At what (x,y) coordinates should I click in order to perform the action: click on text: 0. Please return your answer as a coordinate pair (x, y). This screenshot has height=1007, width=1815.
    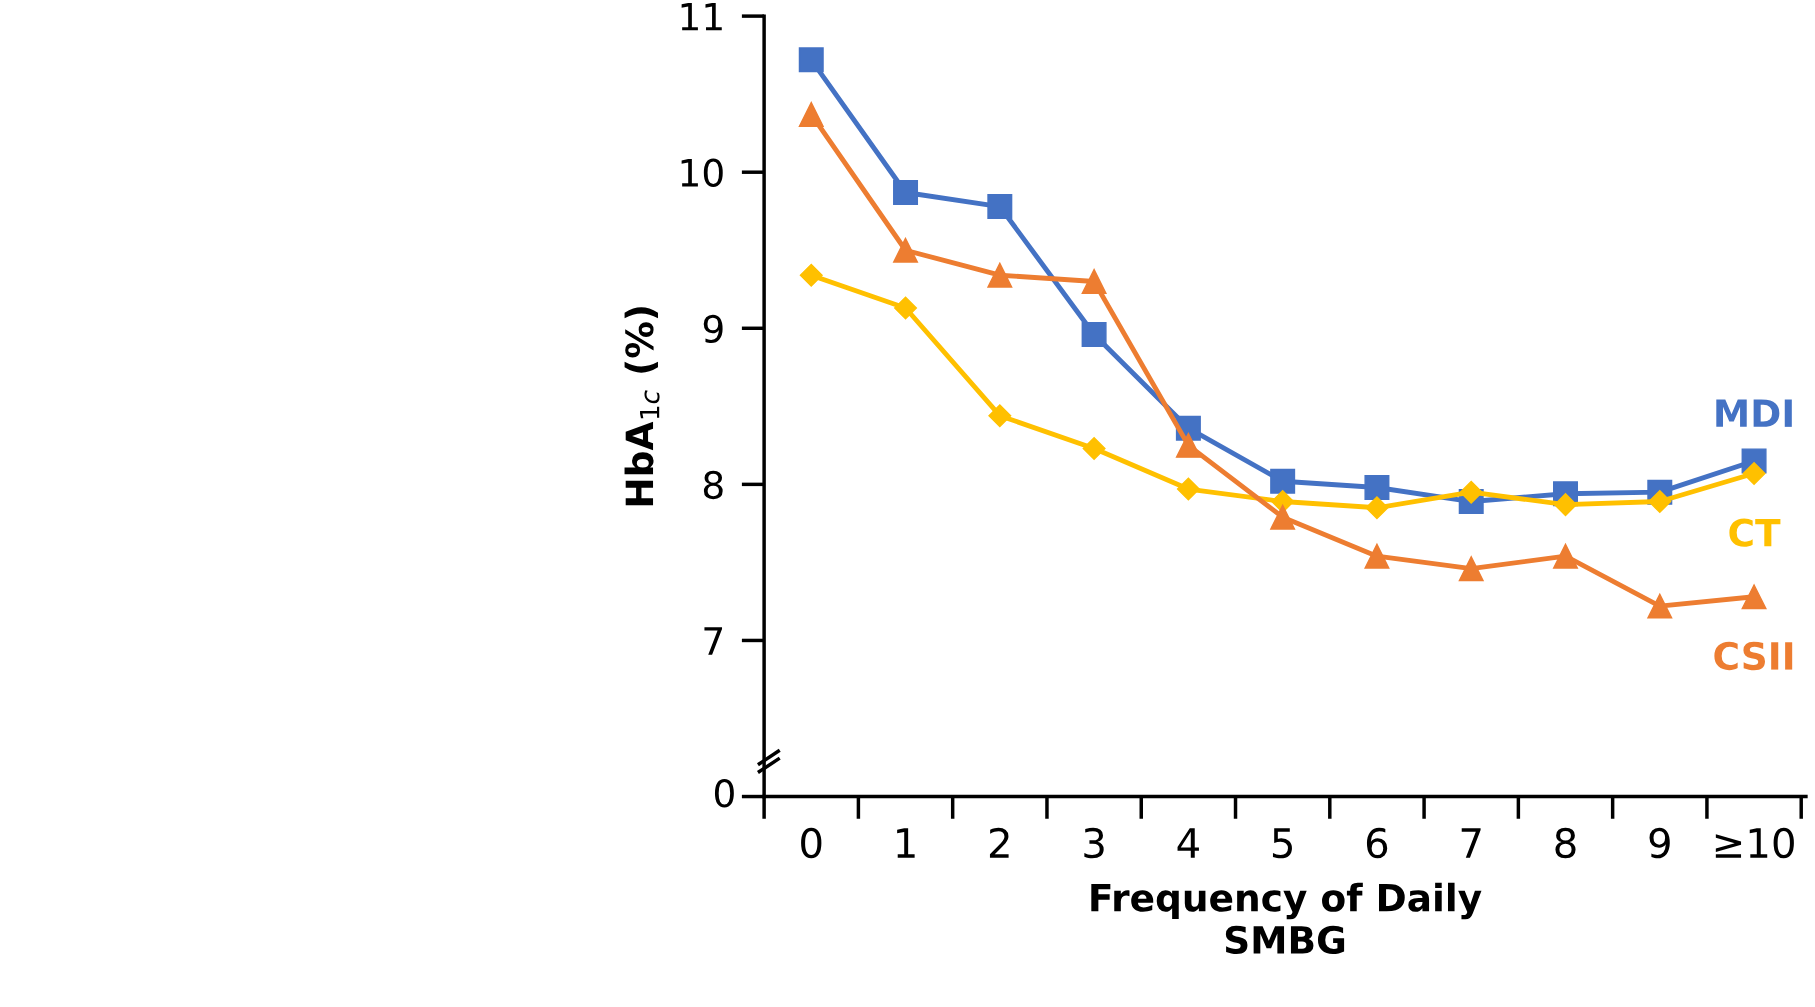
    Looking at the image, I should click on (724, 793).